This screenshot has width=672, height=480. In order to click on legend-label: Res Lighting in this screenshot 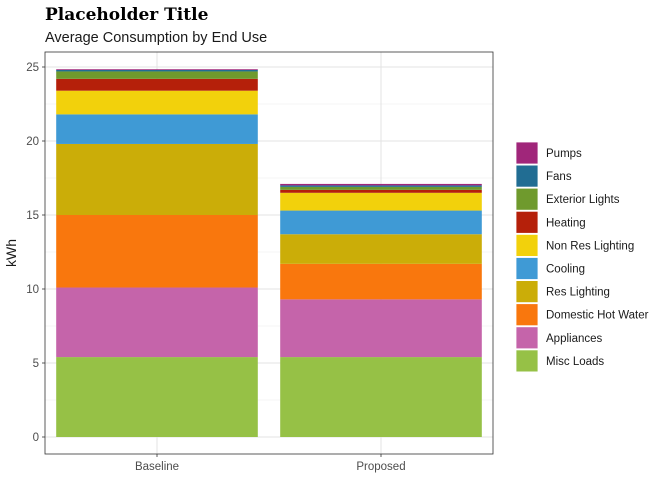, I will do `click(578, 293)`.